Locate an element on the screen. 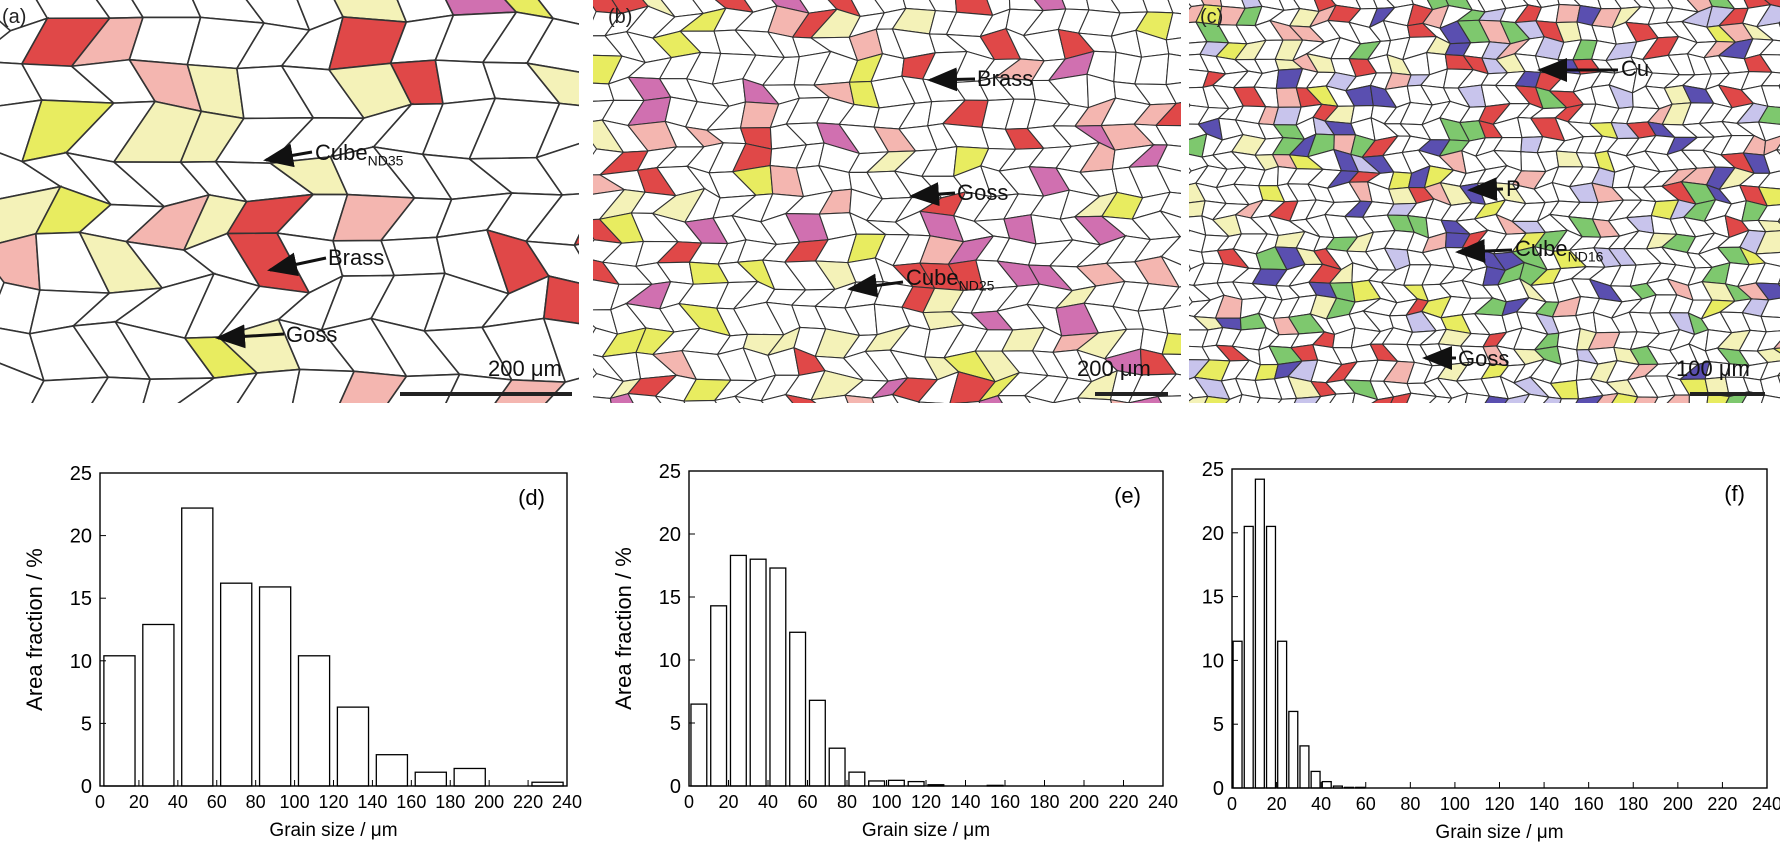 This screenshot has height=860, width=1780. annotation-cube-b: CubeND25 is located at coordinates (950, 279).